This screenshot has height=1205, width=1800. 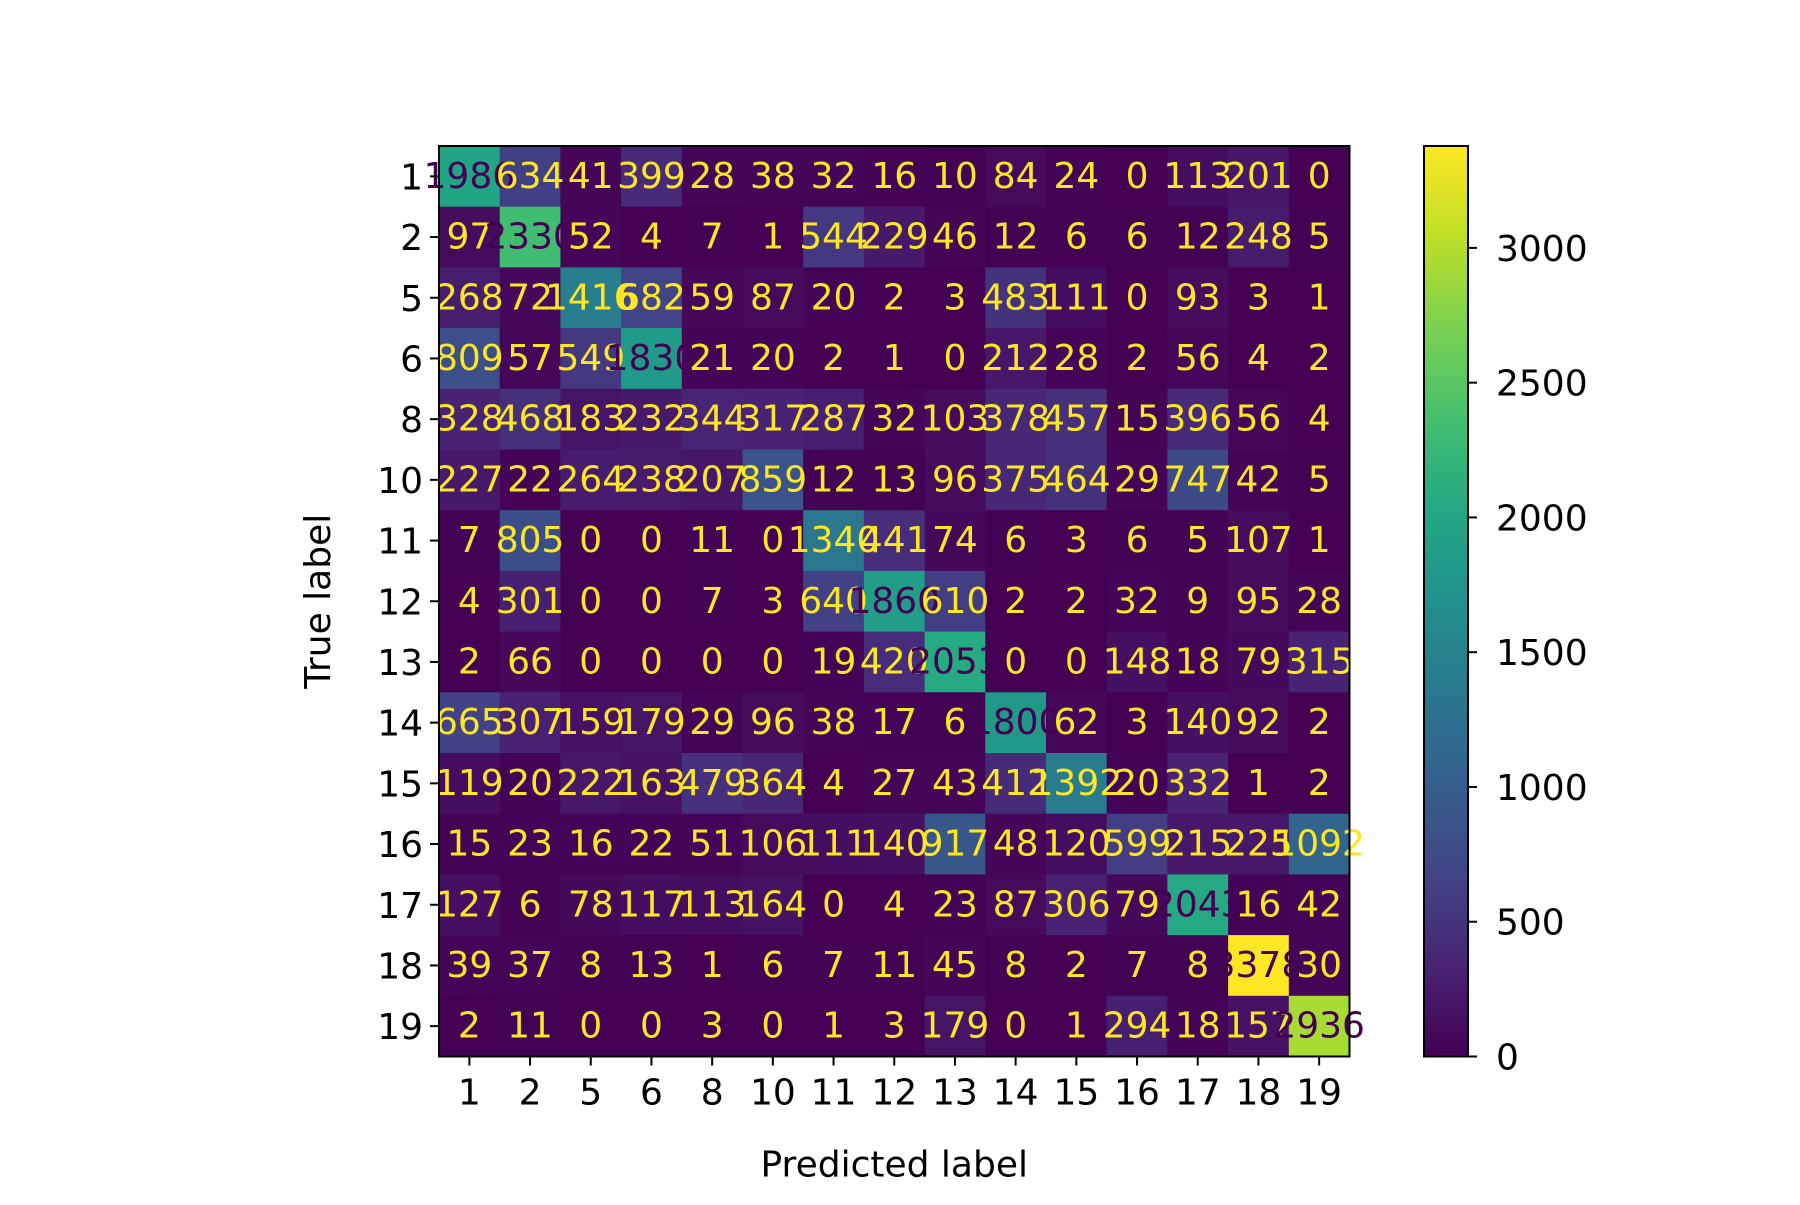 What do you see at coordinates (1258, 176) in the screenshot?
I see `cell-value-label: 201` at bounding box center [1258, 176].